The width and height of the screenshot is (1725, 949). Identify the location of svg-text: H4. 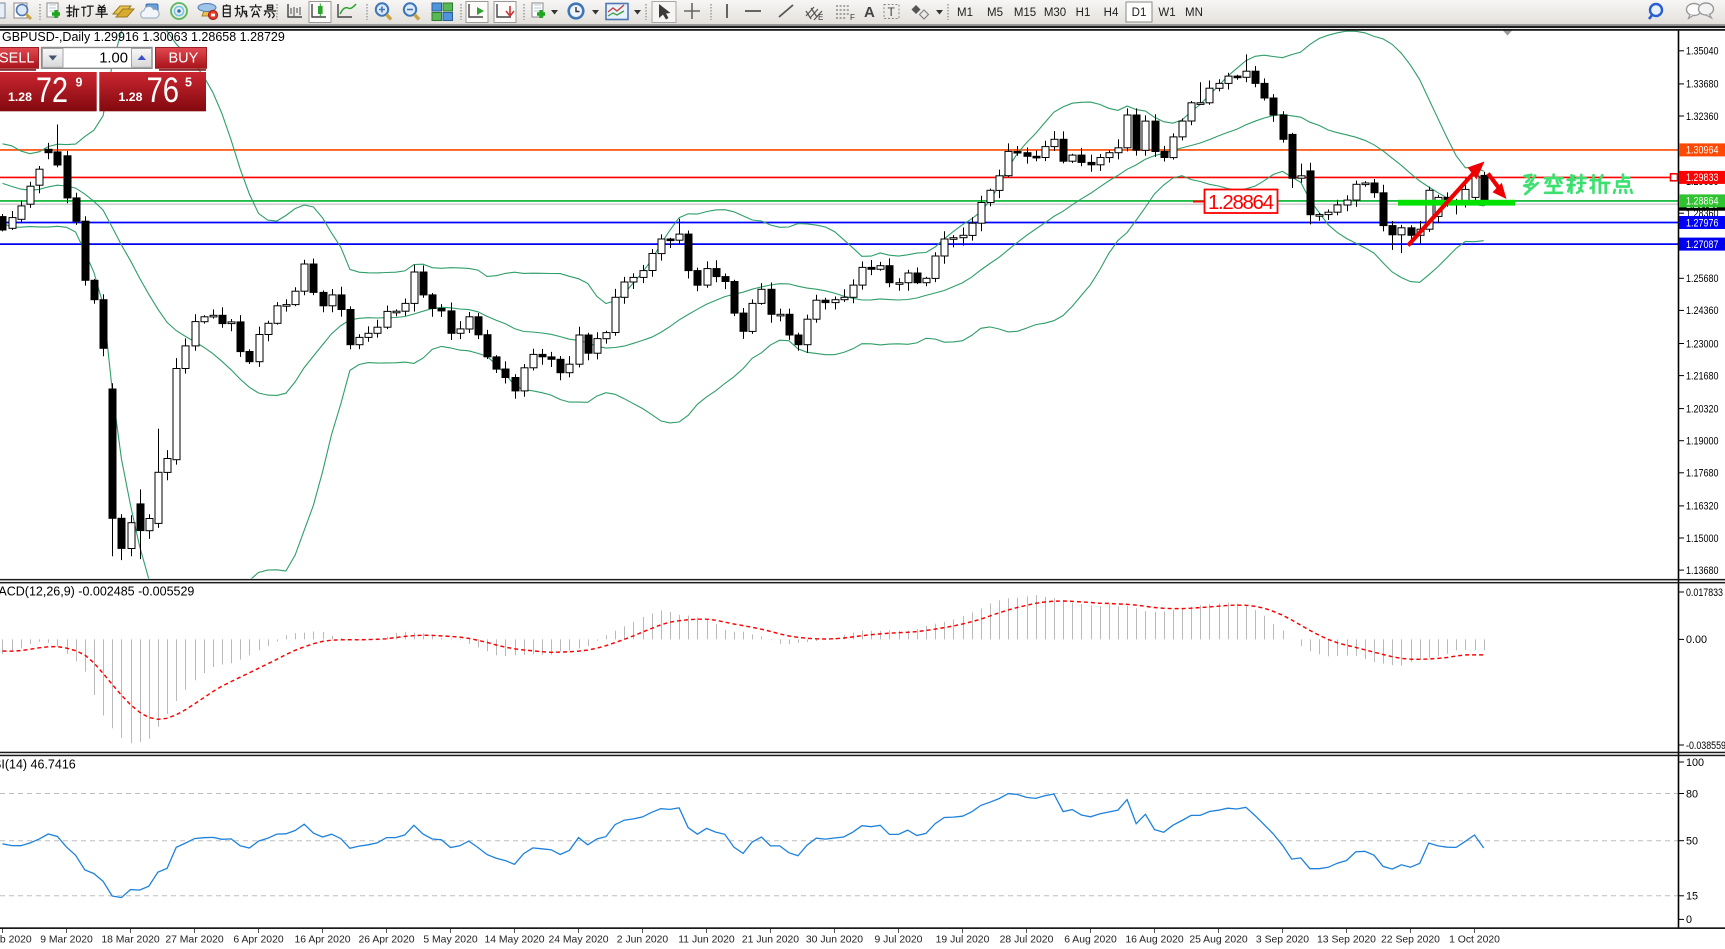
(1111, 13).